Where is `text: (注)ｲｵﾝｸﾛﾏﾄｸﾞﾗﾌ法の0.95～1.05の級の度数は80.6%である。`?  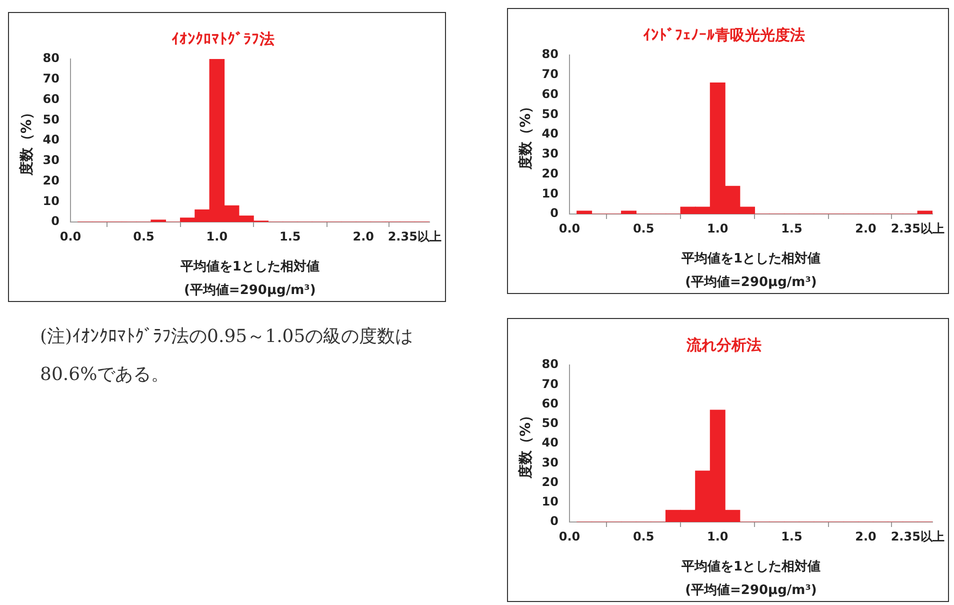 text: (注)ｲｵﾝｸﾛﾏﾄｸﾞﾗﾌ法の0.95～1.05の級の度数は80.6%である。 is located at coordinates (227, 356).